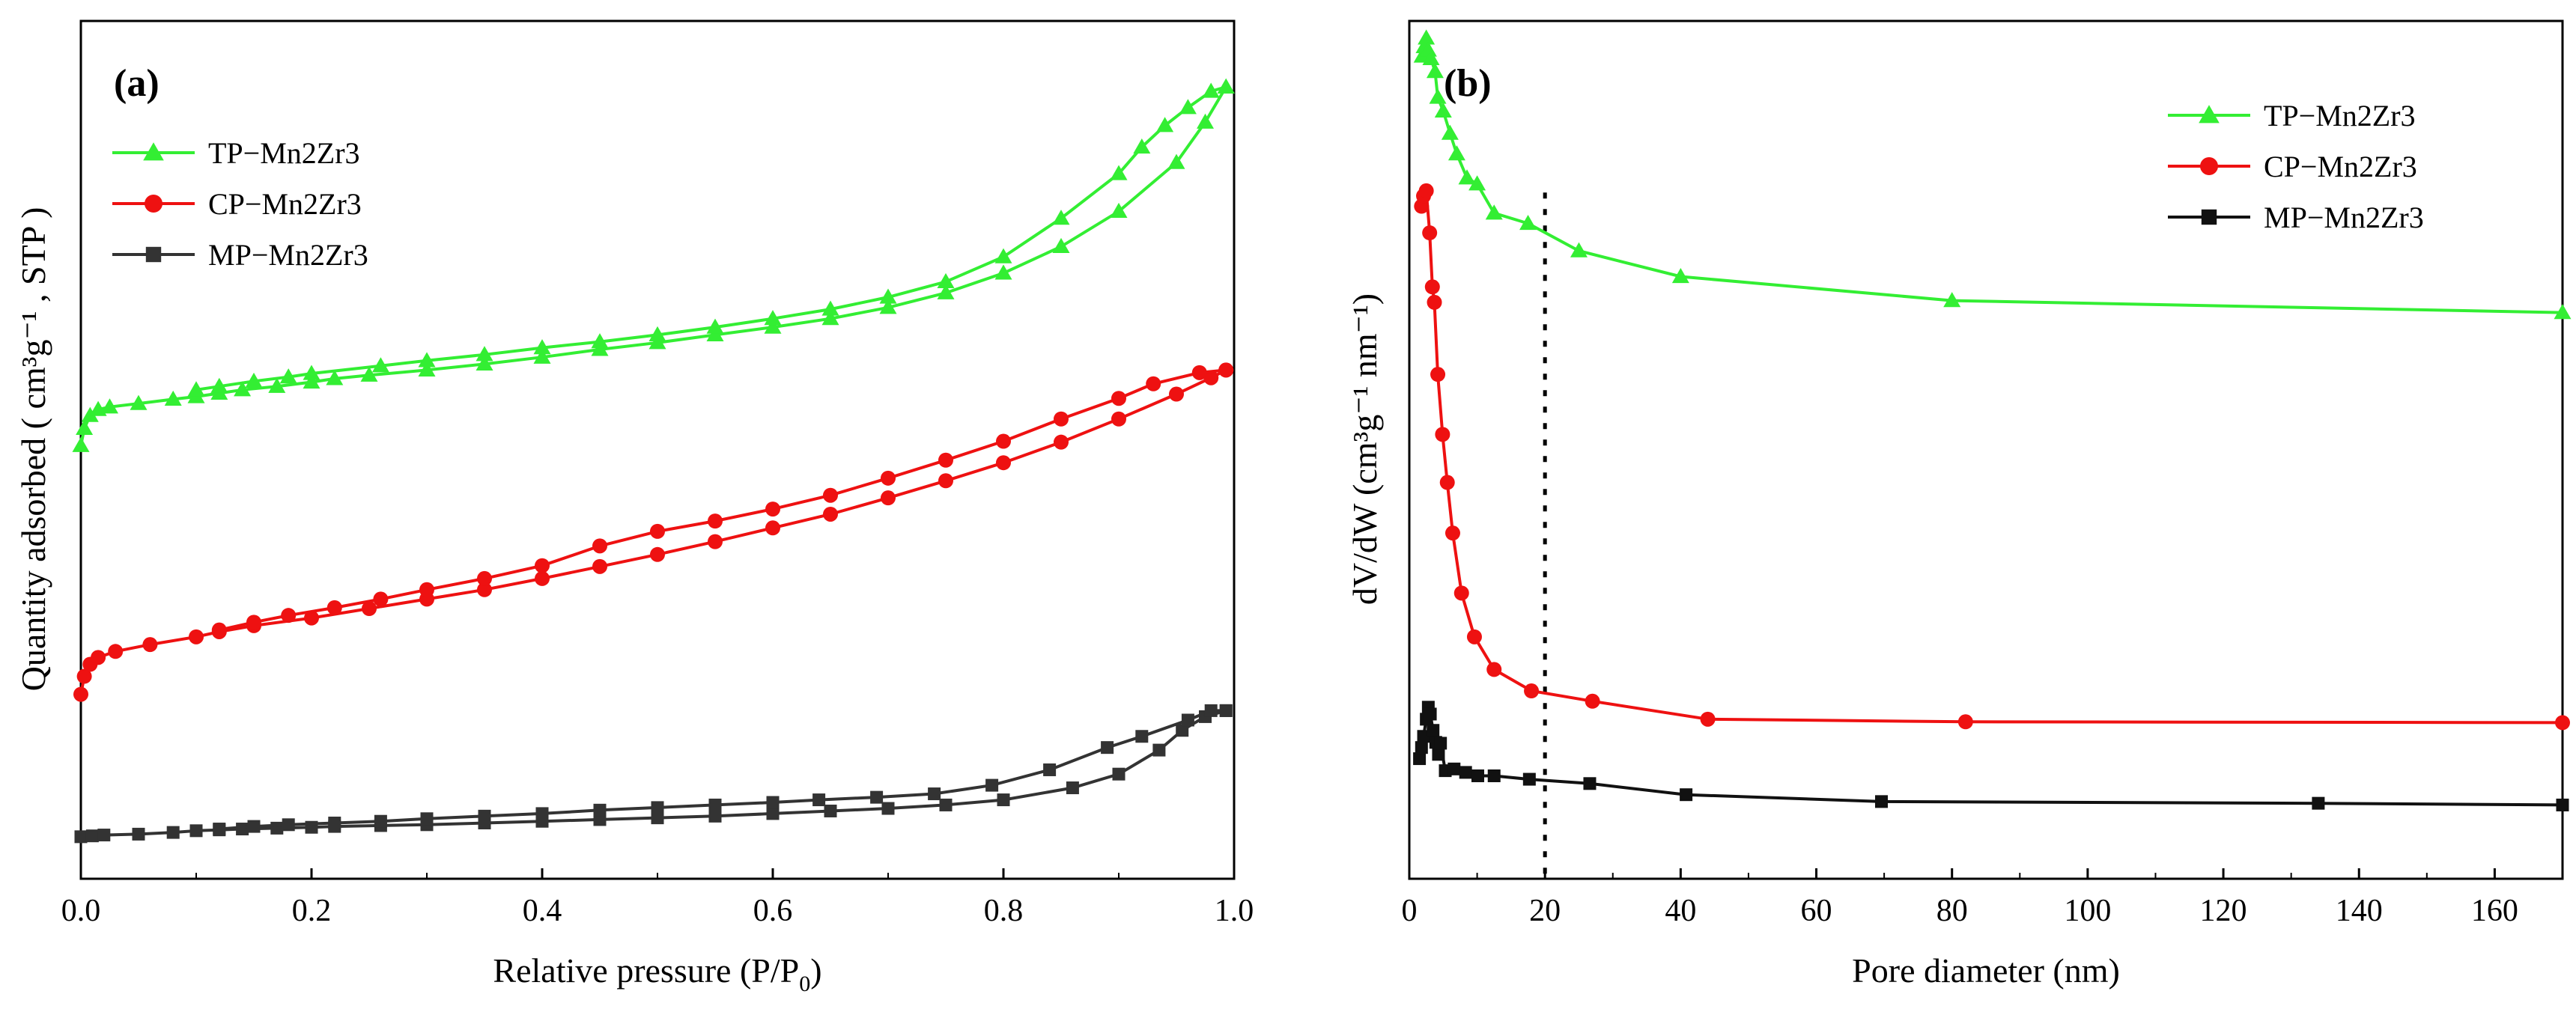 The image size is (2576, 1009). What do you see at coordinates (137, 83) in the screenshot?
I see `panel-a-label: (a)` at bounding box center [137, 83].